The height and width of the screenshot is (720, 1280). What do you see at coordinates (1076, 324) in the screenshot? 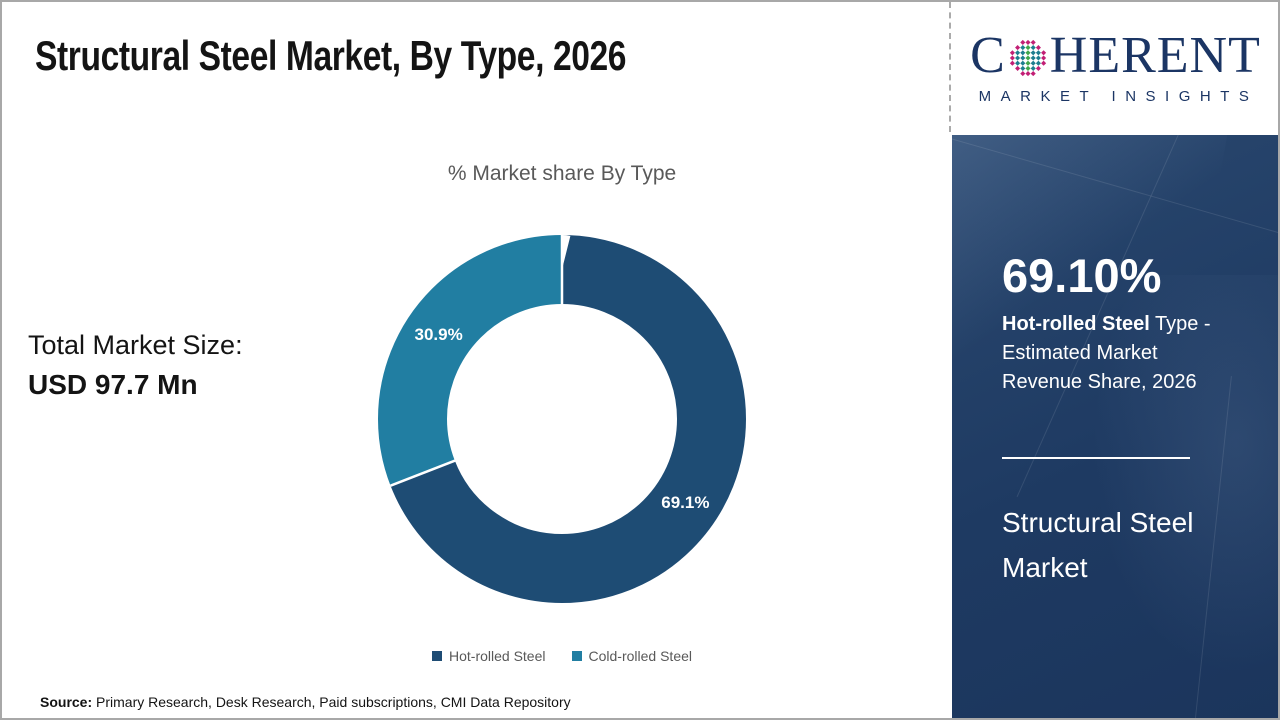
I see `caption-segment-name: Hot-rolled Steel` at bounding box center [1076, 324].